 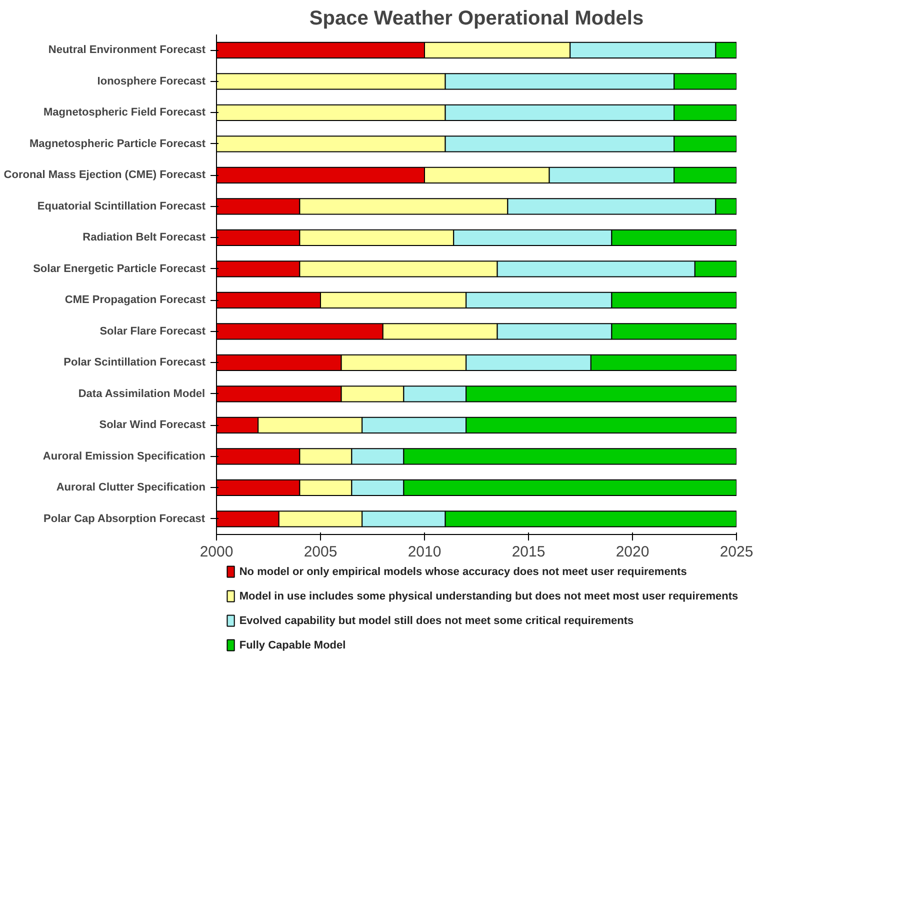 I want to click on y-tick-label: Ionosphere Forecast, so click(x=151, y=81).